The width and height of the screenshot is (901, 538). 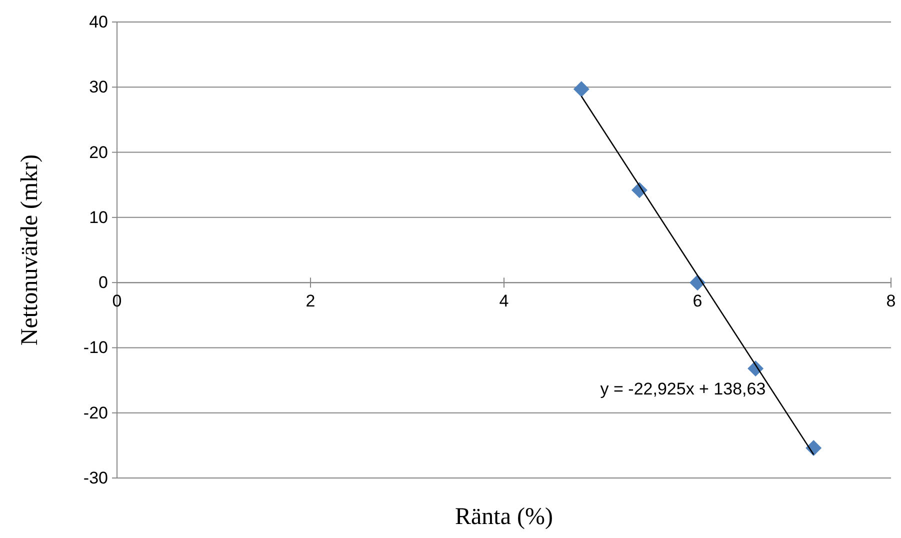 I want to click on x-tick-label: 0, so click(x=117, y=301).